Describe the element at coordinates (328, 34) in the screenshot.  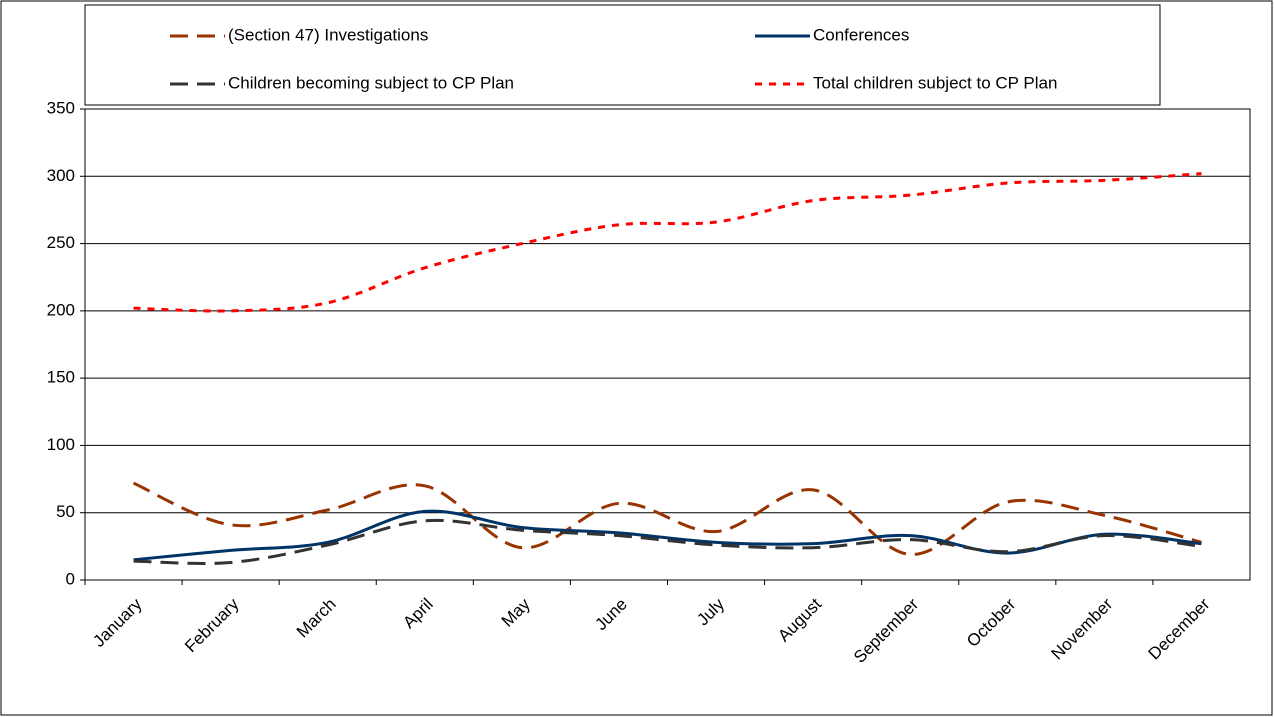
I see `legend-label: (Section 47) Investigations` at that location.